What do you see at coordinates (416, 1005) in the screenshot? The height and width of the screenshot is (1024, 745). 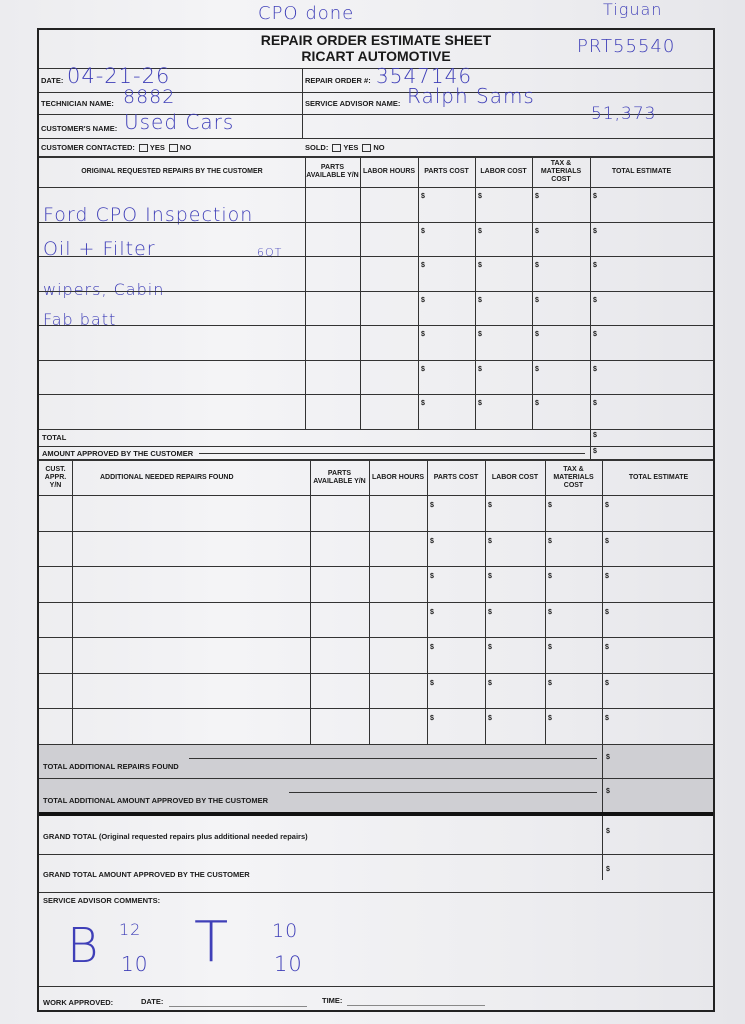 I see `approved-time-line` at bounding box center [416, 1005].